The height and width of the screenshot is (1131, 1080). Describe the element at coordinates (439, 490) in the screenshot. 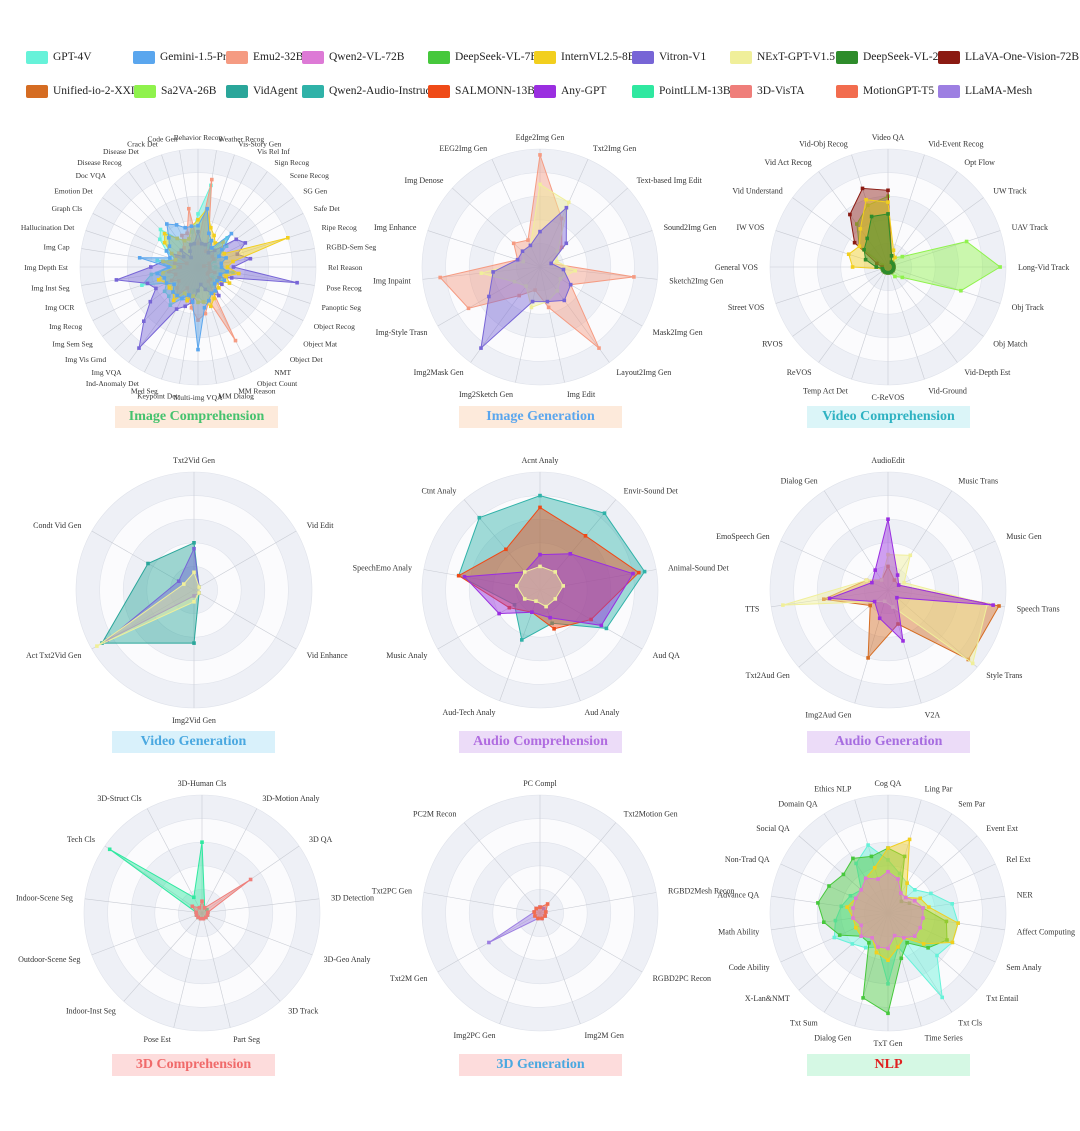

I see `axis-label: Ctnt Analy` at that location.